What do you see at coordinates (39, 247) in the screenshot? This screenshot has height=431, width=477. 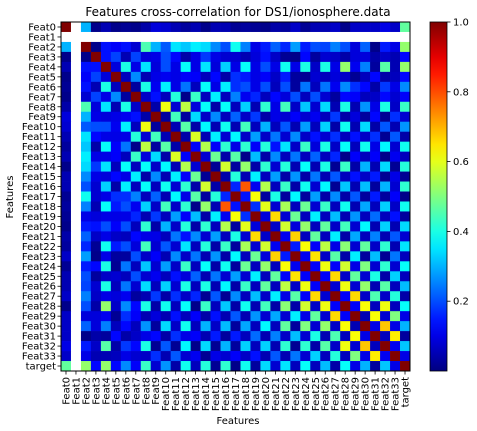 I see `y-tick-label: Feat22` at bounding box center [39, 247].